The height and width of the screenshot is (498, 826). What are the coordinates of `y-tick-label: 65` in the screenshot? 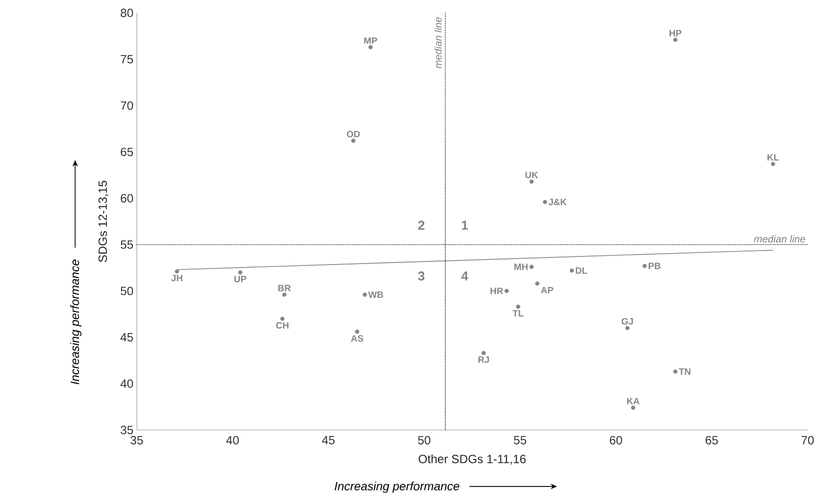 It's located at (126, 152).